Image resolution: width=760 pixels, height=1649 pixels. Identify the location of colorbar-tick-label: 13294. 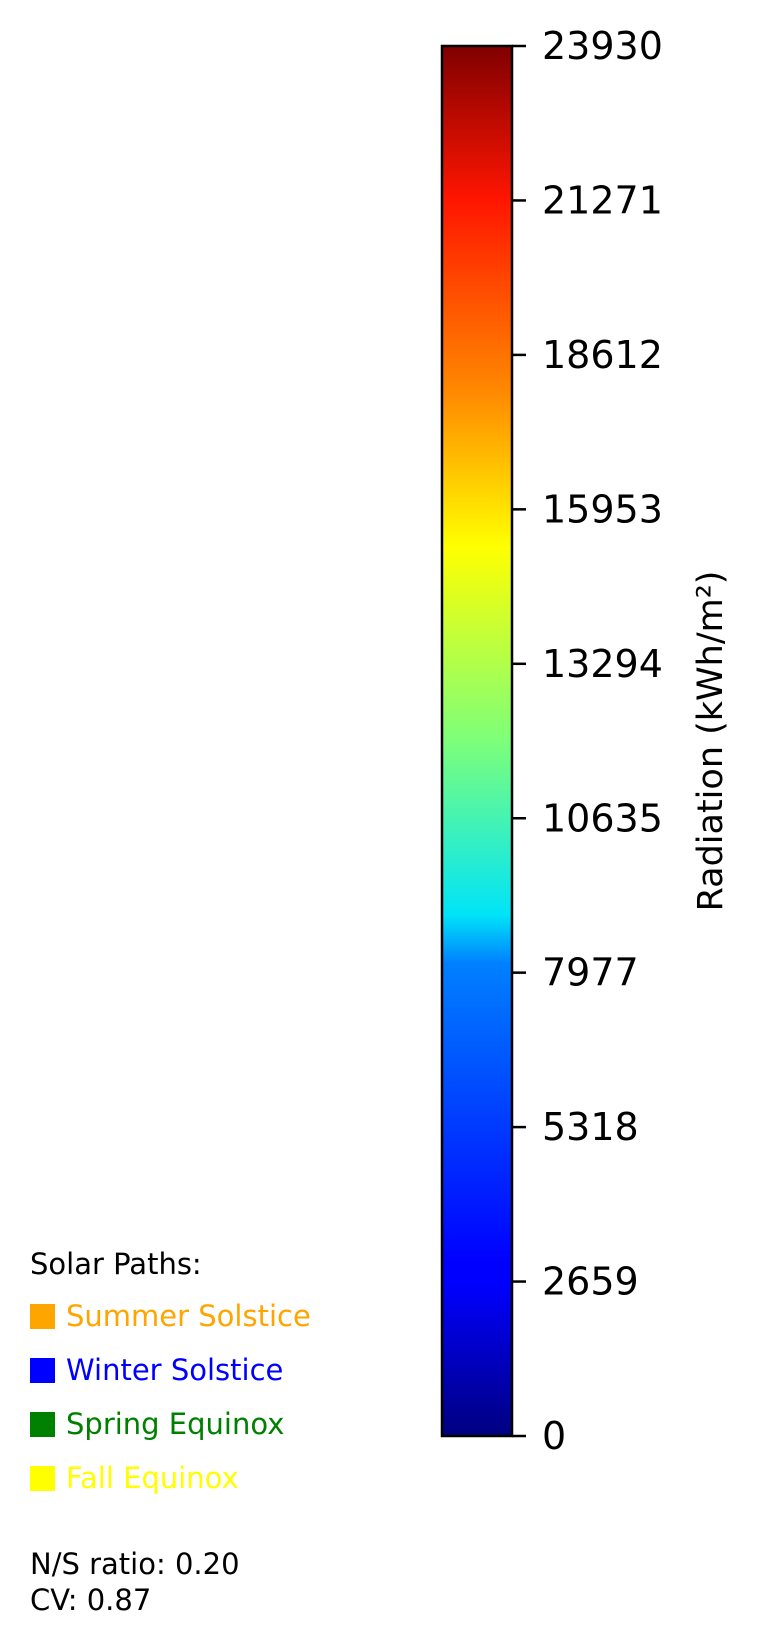
(602, 664).